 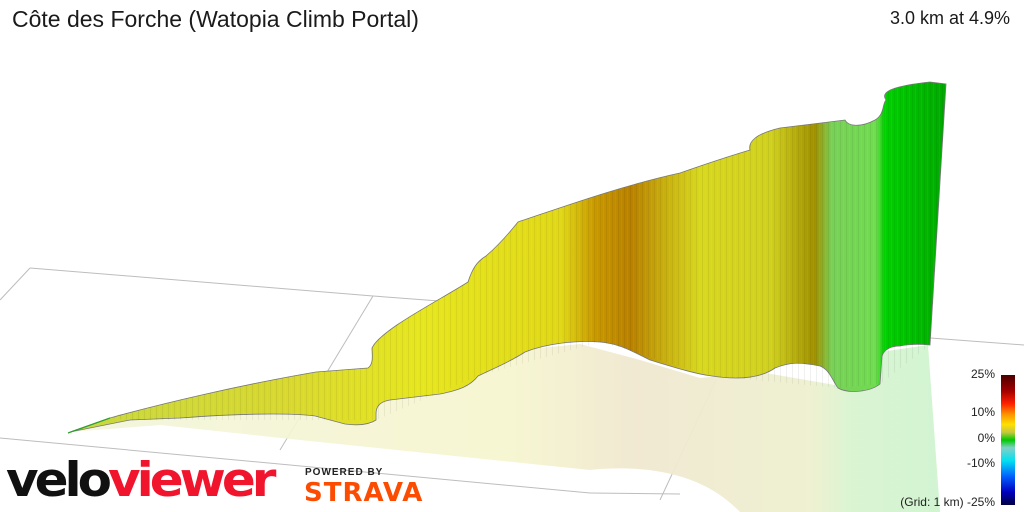 I want to click on veloviewer-logo: veloviewer, so click(x=141, y=480).